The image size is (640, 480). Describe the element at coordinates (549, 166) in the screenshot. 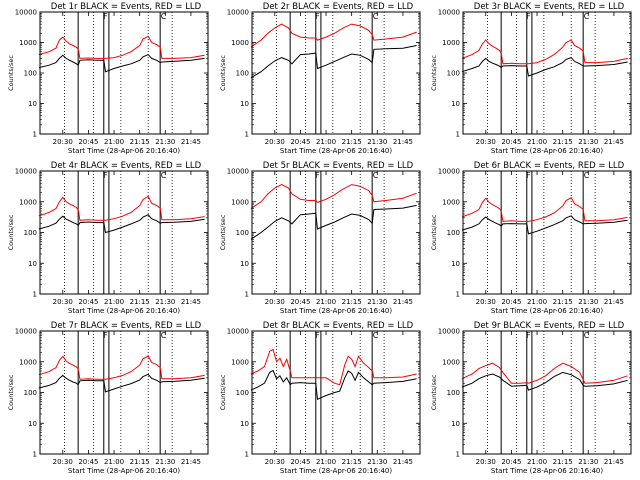

I see `panel-title: Det 6r BLACK = Events, RED = LLD` at that location.